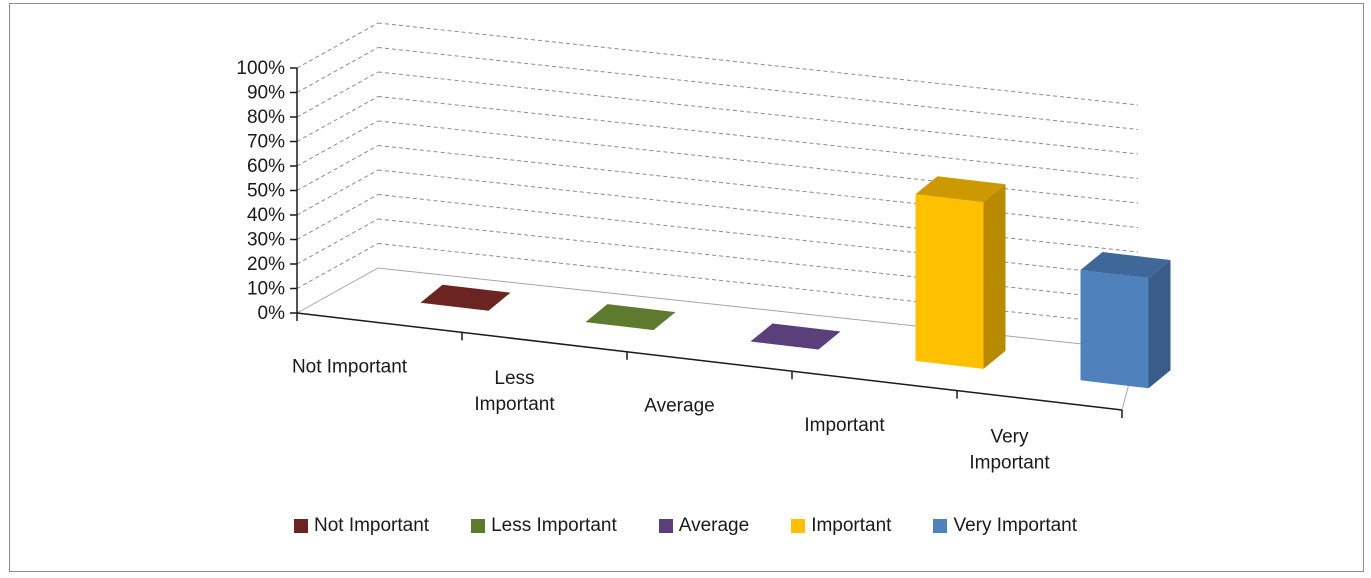 Image resolution: width=1371 pixels, height=578 pixels. Describe the element at coordinates (554, 525) in the screenshot. I see `legend-label: Less Important` at that location.